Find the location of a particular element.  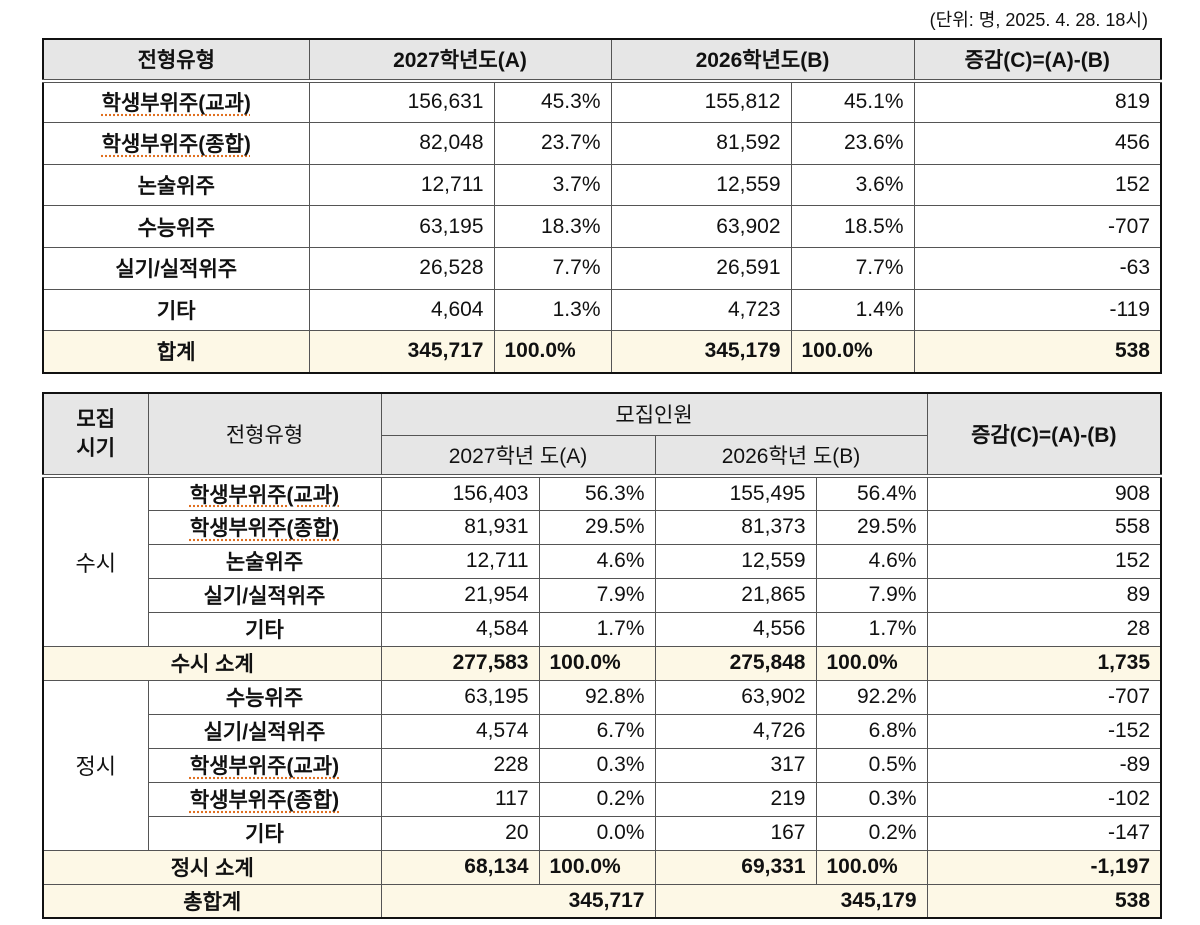

value-2027: 12,711 is located at coordinates (460, 561).